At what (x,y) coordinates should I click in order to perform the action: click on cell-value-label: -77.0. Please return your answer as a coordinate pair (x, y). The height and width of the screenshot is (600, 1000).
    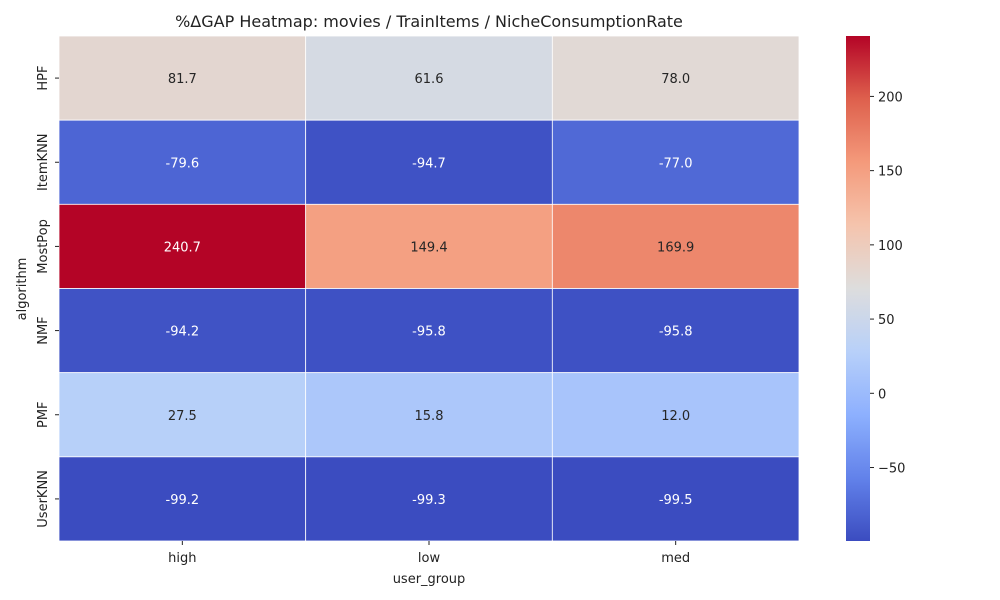
    Looking at the image, I should click on (676, 163).